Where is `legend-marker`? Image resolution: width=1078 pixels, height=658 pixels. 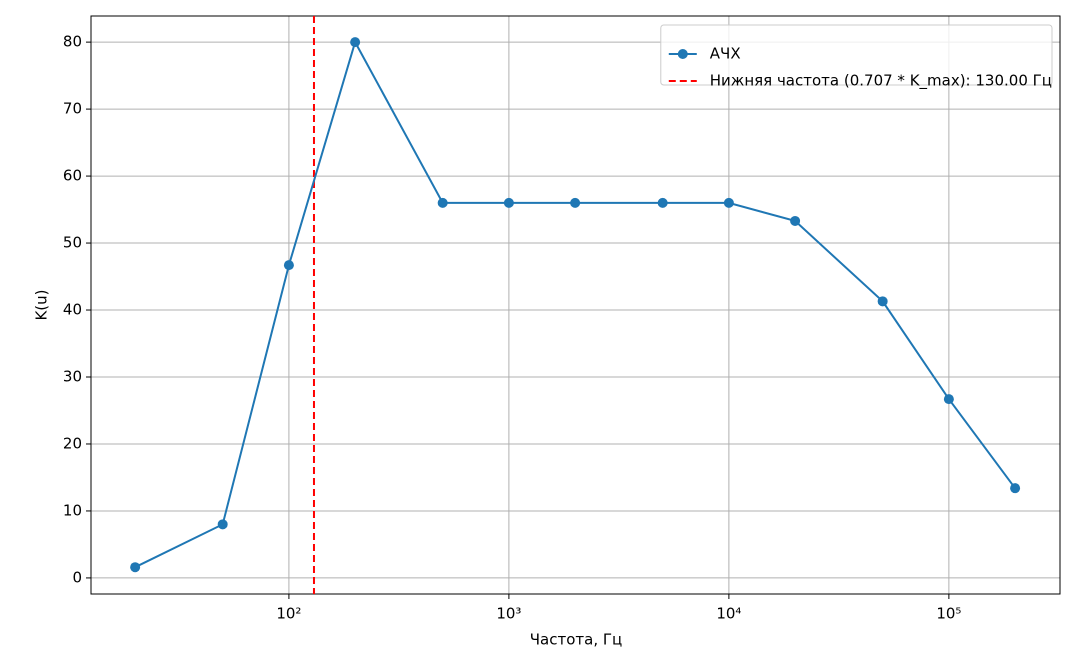
legend-marker is located at coordinates (682, 54).